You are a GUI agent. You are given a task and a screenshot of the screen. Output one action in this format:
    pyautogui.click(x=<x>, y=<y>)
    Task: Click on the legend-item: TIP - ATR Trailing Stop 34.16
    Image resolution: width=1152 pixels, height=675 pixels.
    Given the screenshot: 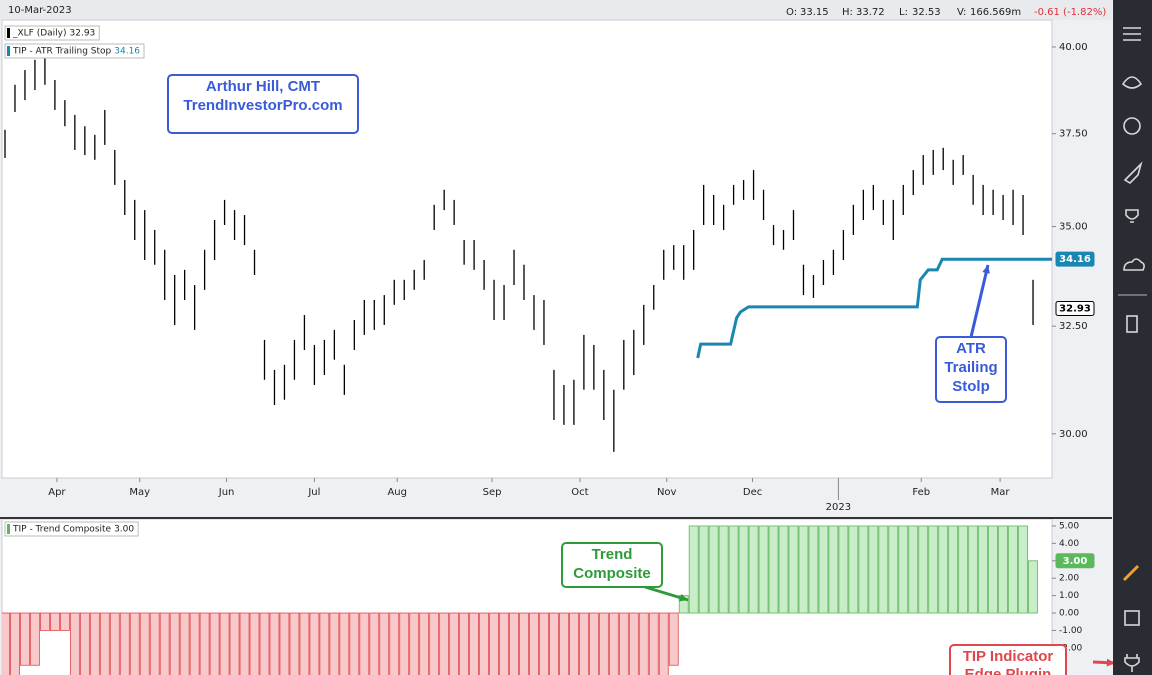 What is the action you would take?
    pyautogui.click(x=74, y=51)
    